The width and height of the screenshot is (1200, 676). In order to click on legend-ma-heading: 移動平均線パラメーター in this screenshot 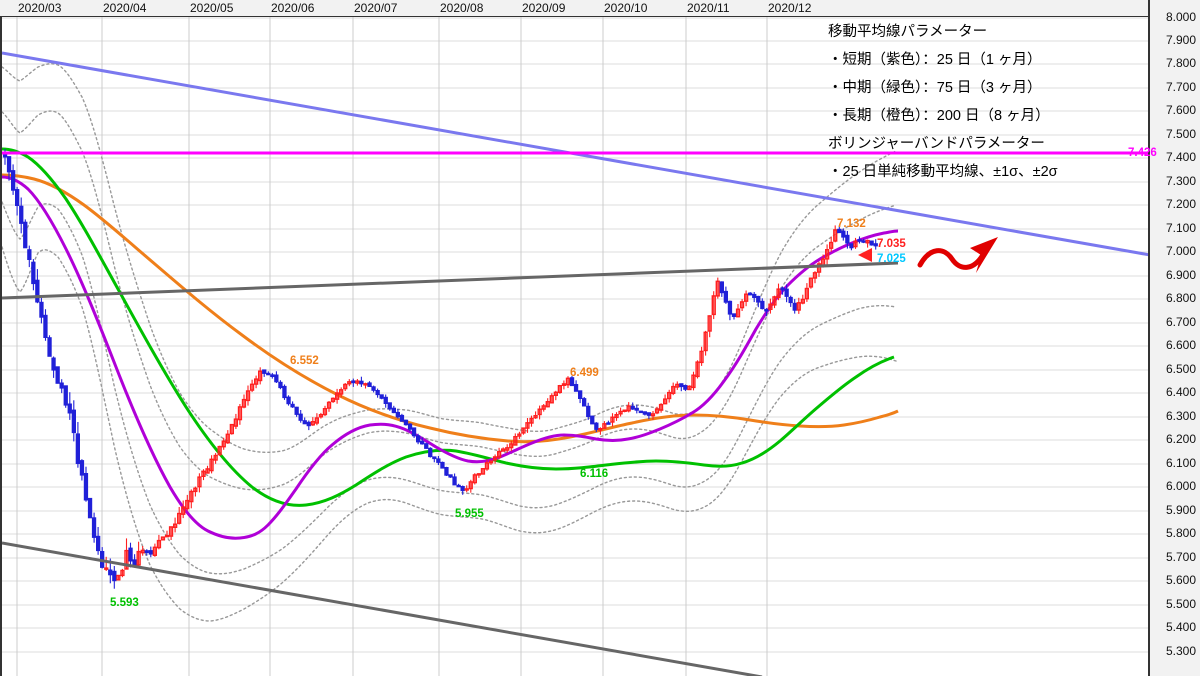, I will do `click(908, 32)`.